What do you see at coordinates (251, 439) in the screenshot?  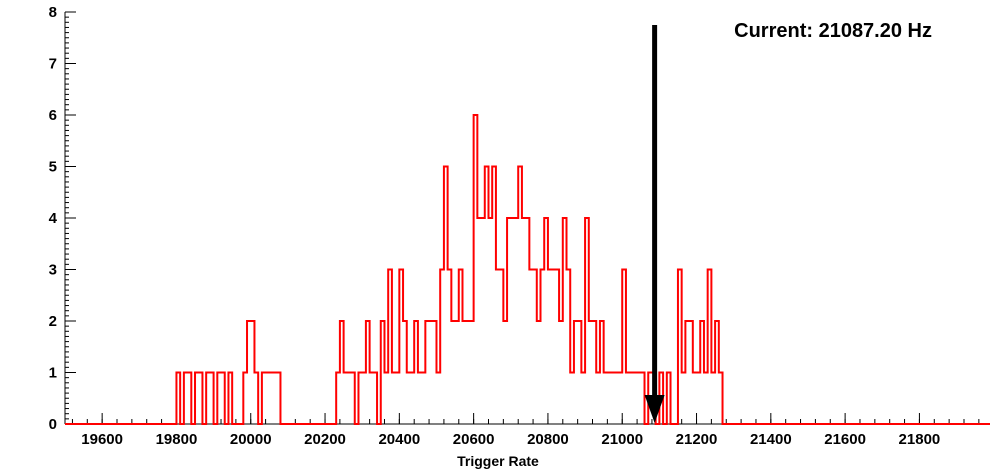 I see `x-tick-label: 20000` at bounding box center [251, 439].